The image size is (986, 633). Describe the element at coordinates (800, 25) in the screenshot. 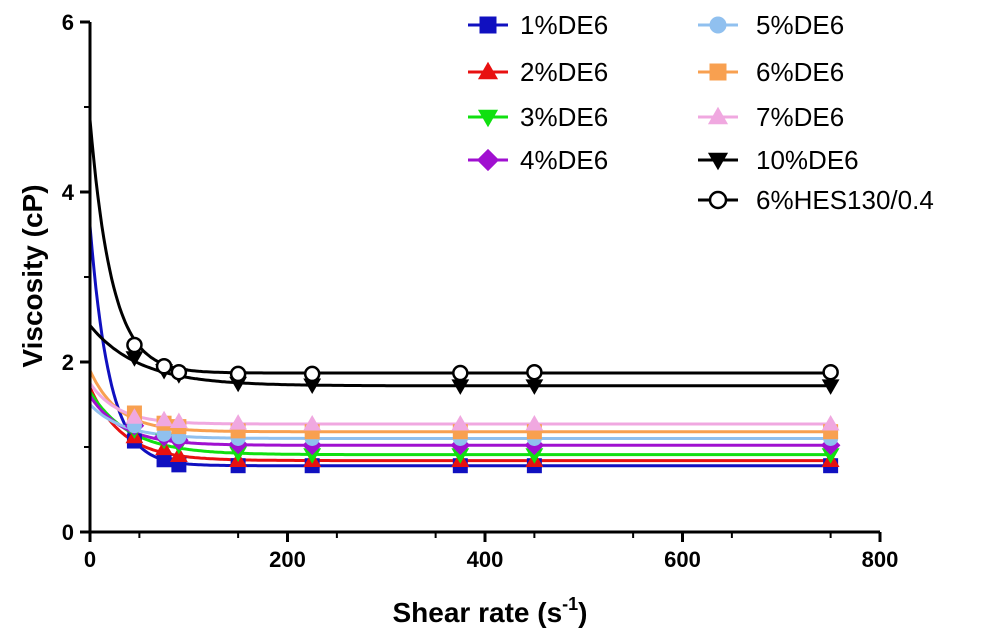

I see `legend-label: 5%DE6` at that location.